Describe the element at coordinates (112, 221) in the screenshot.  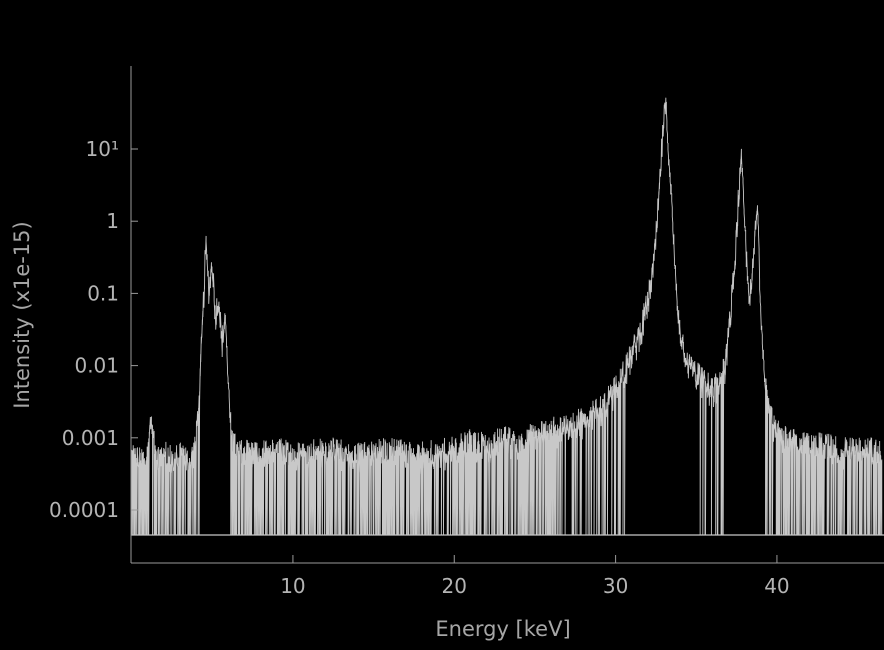
I see `y-tick-label: 1` at that location.